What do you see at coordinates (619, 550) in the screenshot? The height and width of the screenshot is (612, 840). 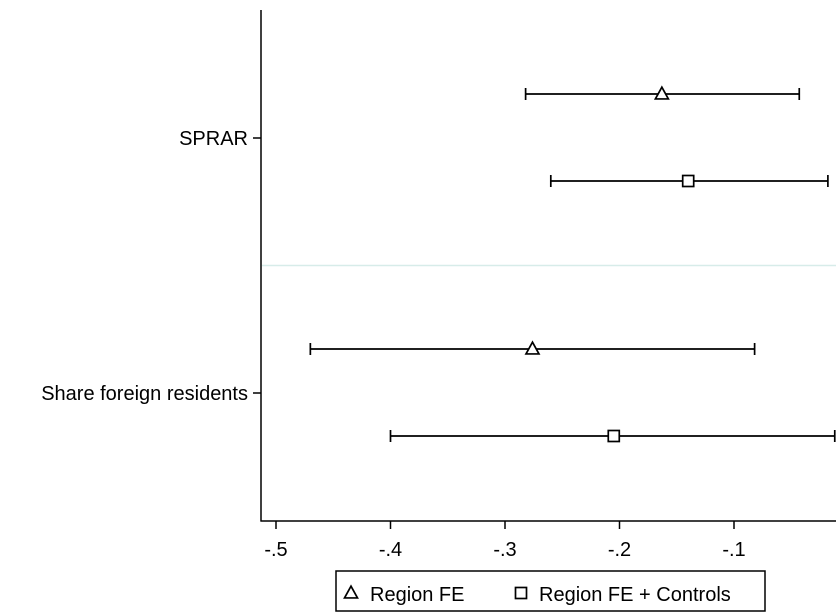 I see `x-tick-label: -.2` at bounding box center [619, 550].